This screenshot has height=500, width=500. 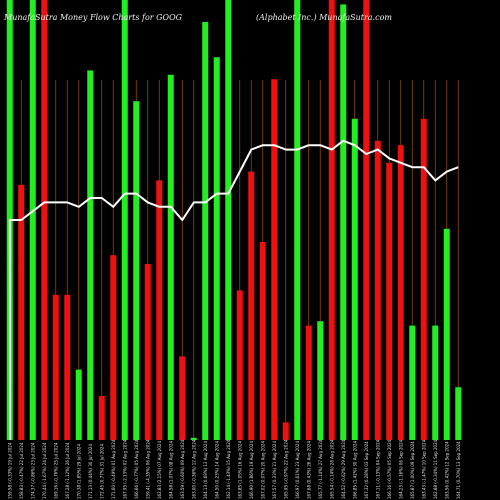 What do you see at coordinates (136, 469) in the screenshot?
I see `x-tick-label: 166.66 (-0.77%) 05 Aug 2024` at bounding box center [136, 469].